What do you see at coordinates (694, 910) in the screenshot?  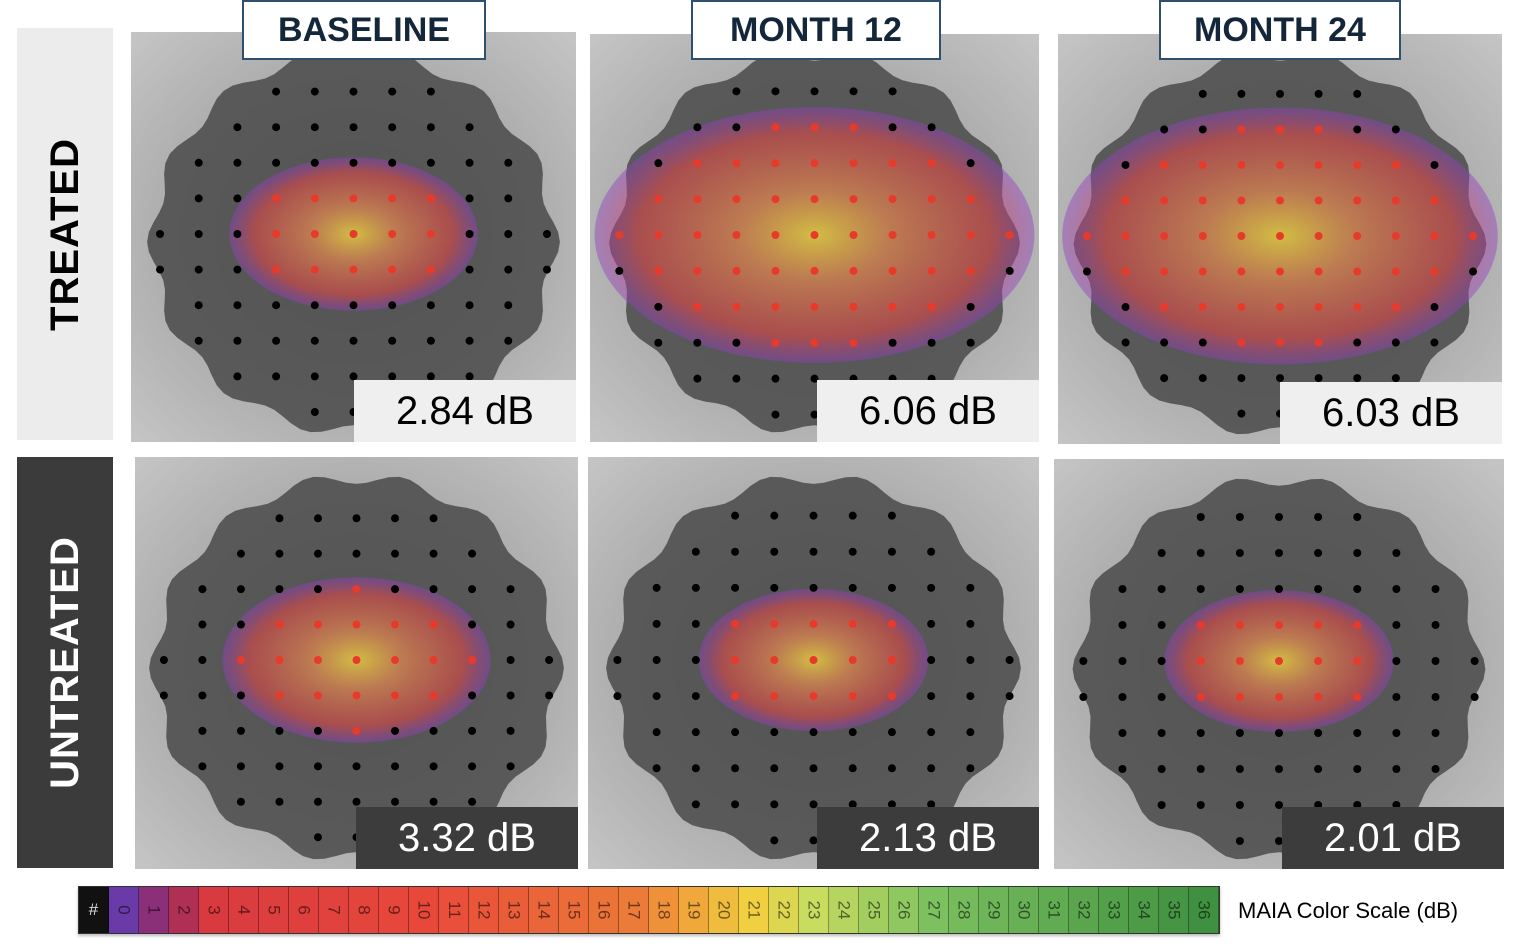 I see `color-scale-value: 19` at bounding box center [694, 910].